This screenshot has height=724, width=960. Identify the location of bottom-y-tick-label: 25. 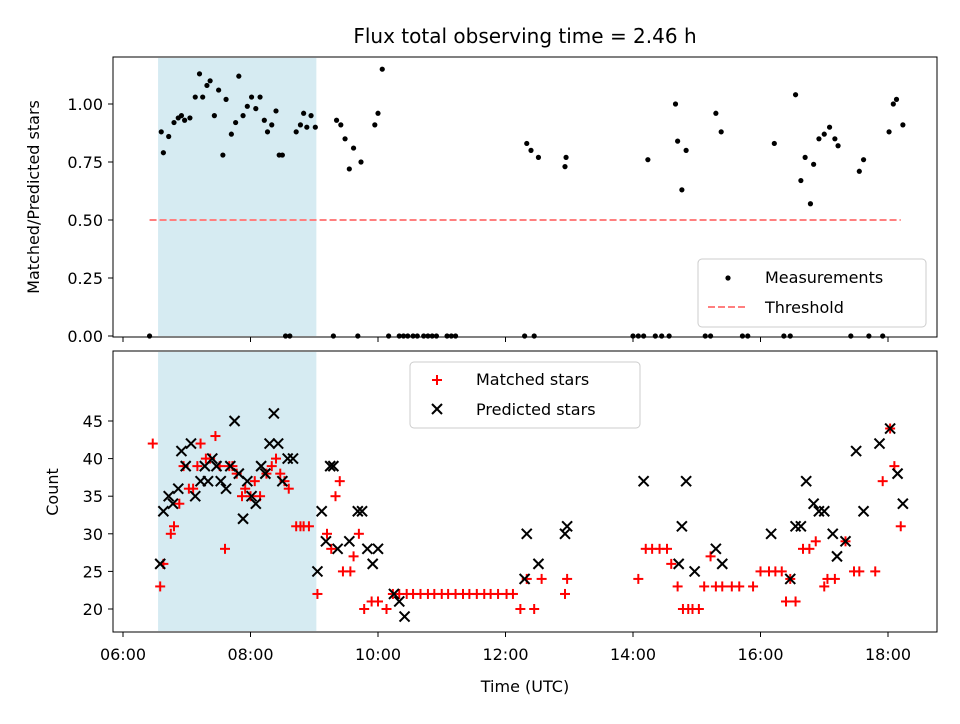
(93, 571).